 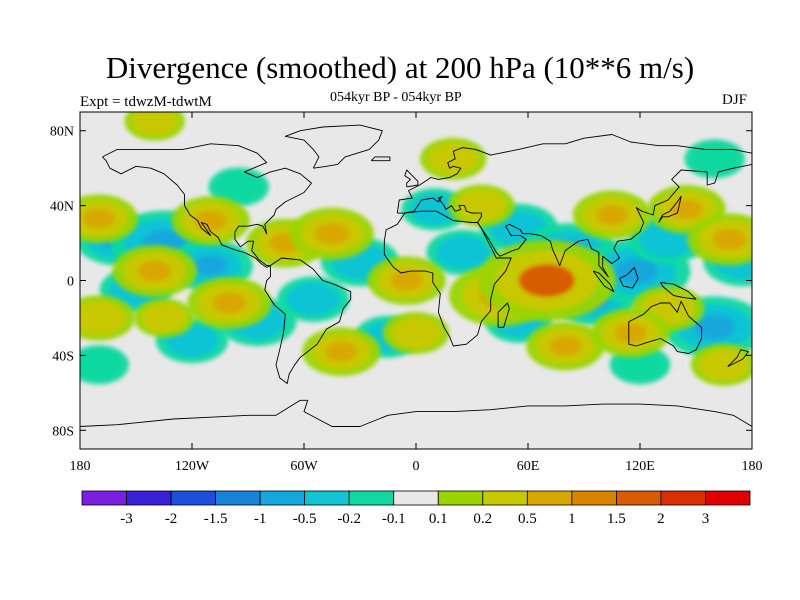 I want to click on colorbar-label: 1.5, so click(x=616, y=519).